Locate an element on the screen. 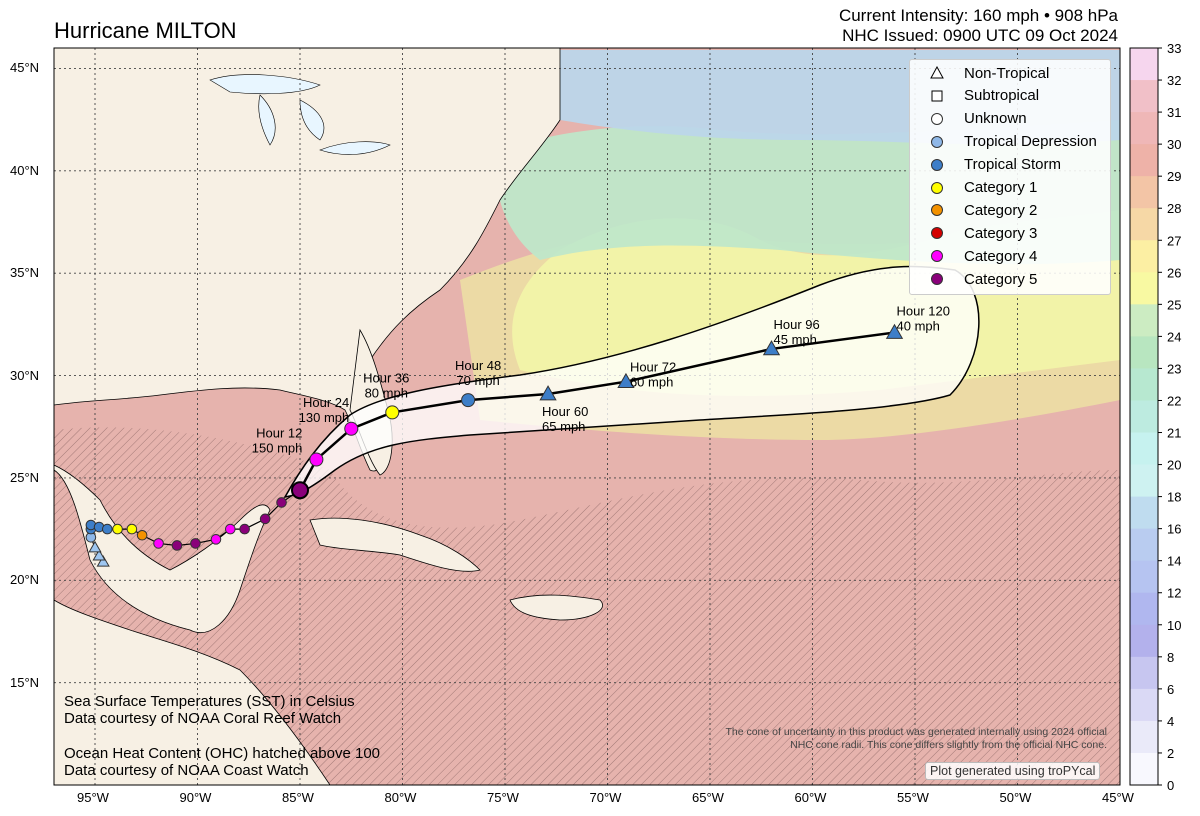 Image resolution: width=1200 pixels, height=816 pixels. colorbar-tick-label: 0 is located at coordinates (1170, 785).